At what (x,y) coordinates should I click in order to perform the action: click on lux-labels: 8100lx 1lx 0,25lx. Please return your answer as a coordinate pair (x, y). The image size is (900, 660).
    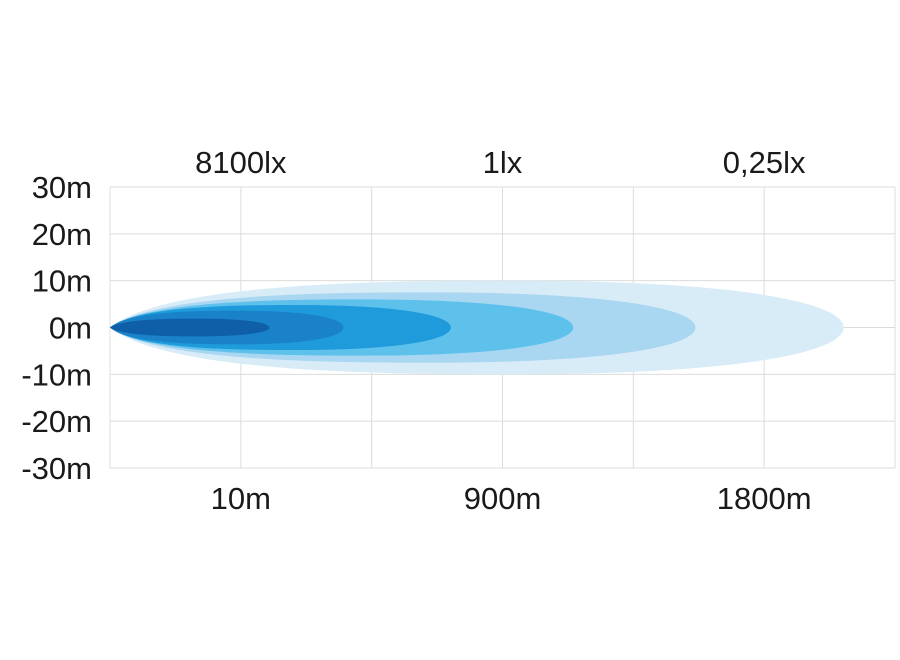
    Looking at the image, I should click on (500, 162).